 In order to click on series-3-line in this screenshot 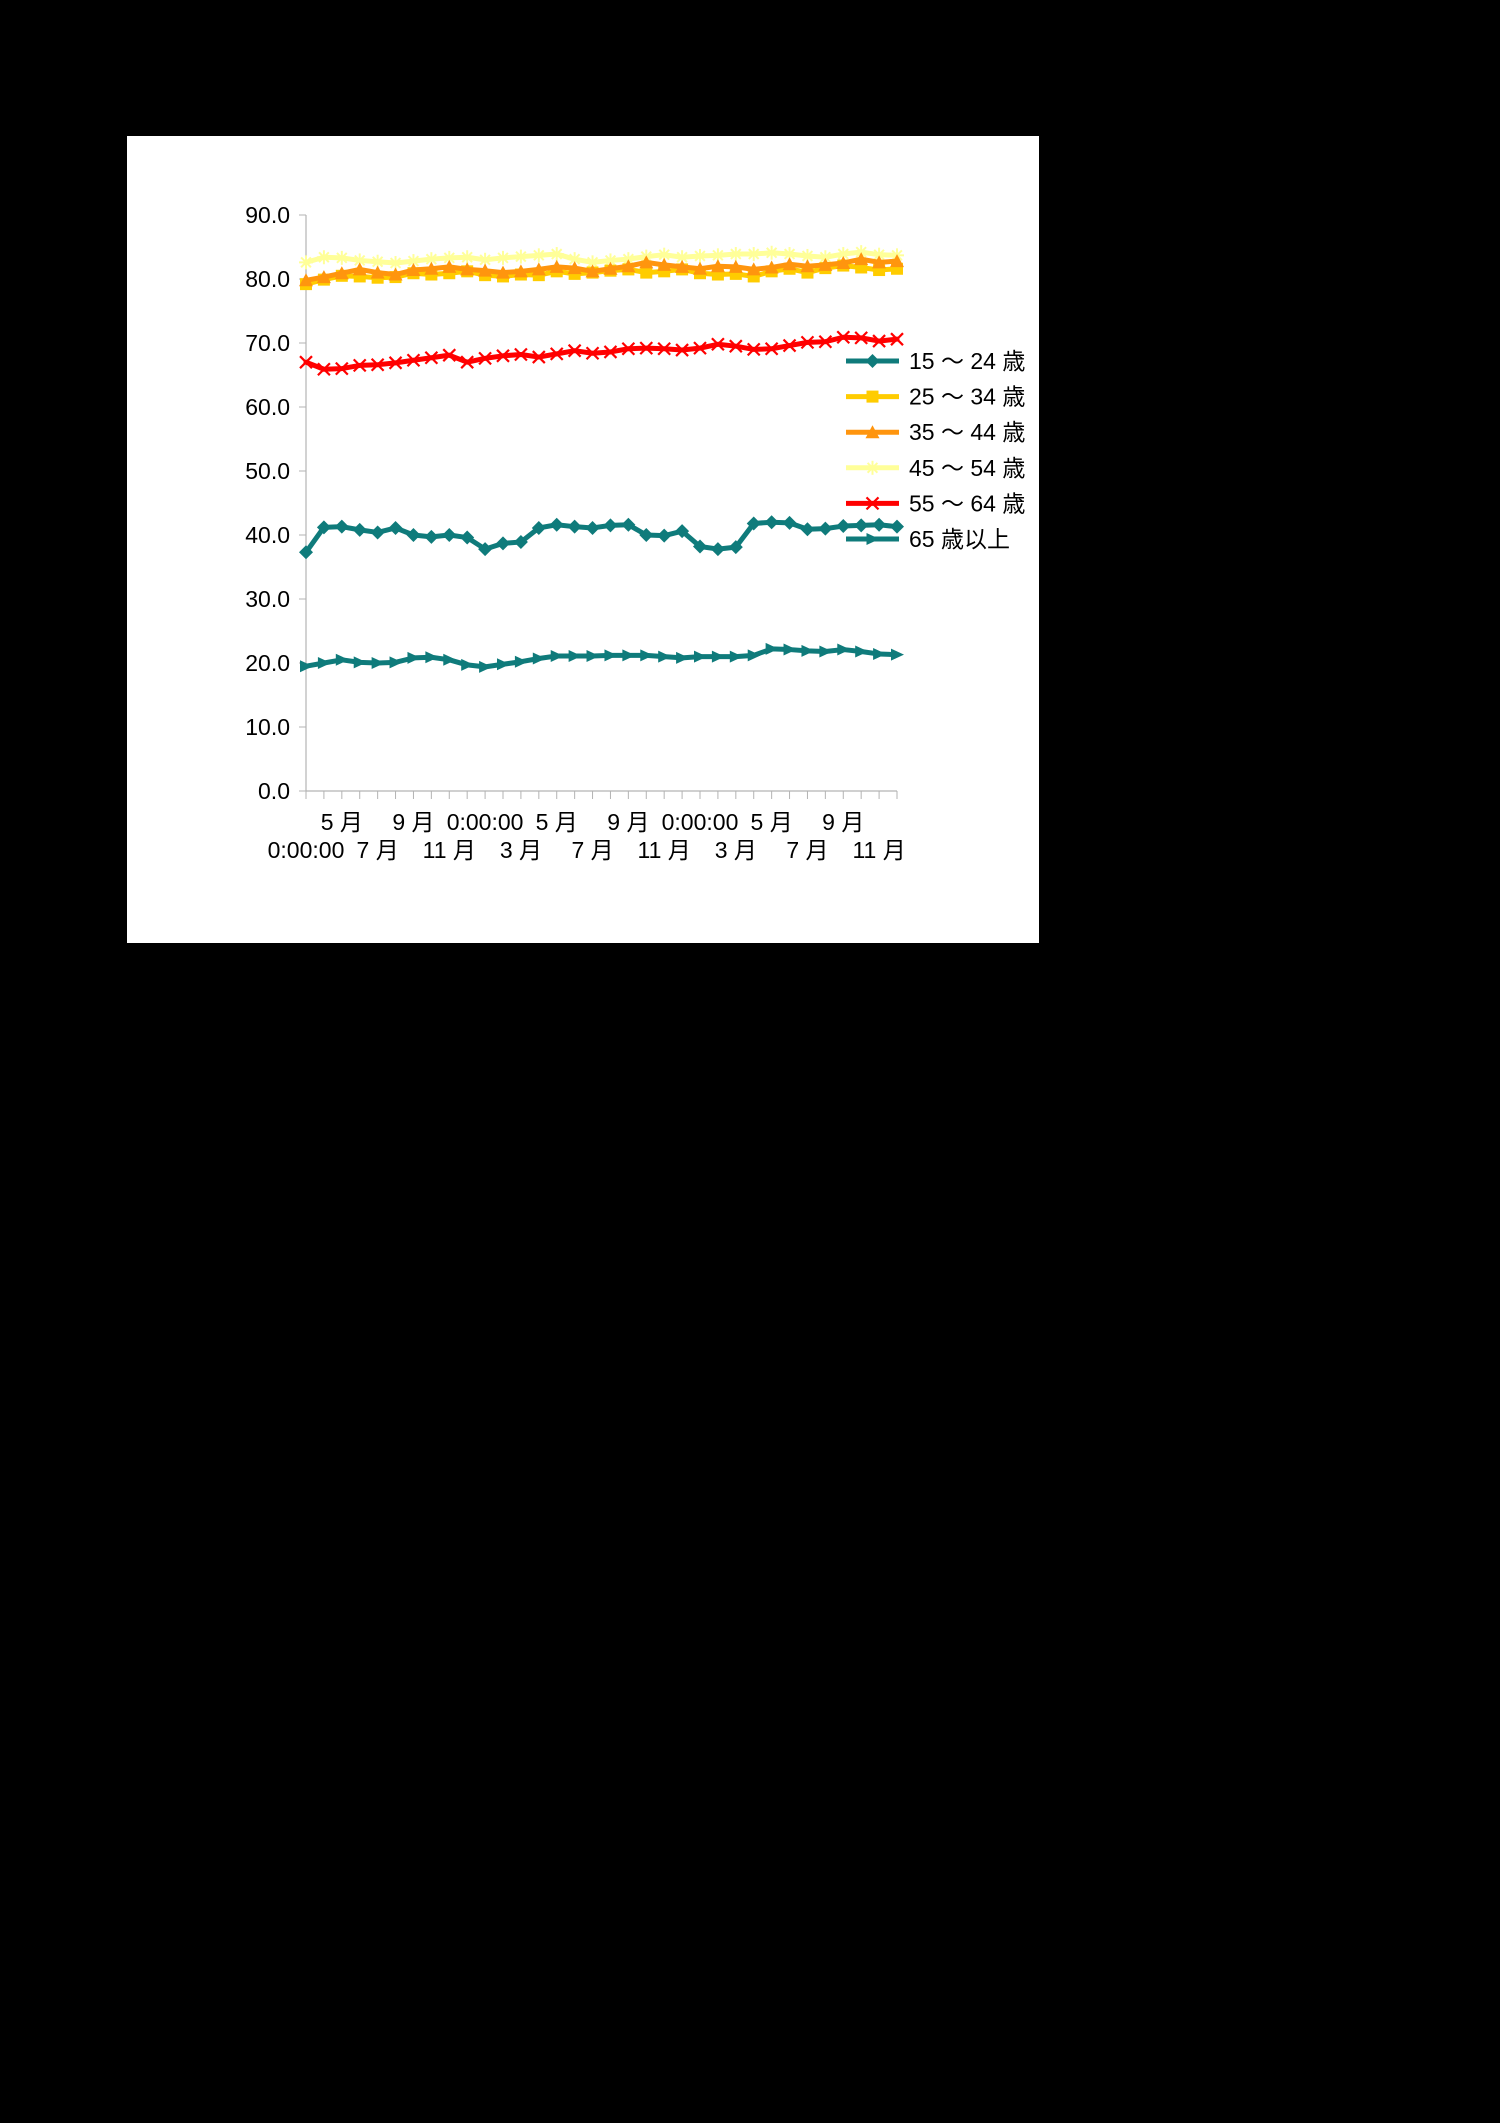, I will do `click(601, 269)`.